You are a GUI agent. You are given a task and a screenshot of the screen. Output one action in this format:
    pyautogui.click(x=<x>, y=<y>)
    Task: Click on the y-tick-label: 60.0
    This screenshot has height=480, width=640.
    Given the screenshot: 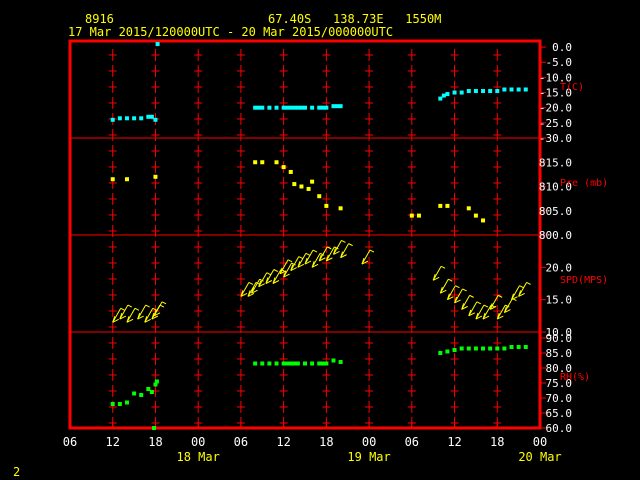 What is the action you would take?
    pyautogui.click(x=559, y=428)
    